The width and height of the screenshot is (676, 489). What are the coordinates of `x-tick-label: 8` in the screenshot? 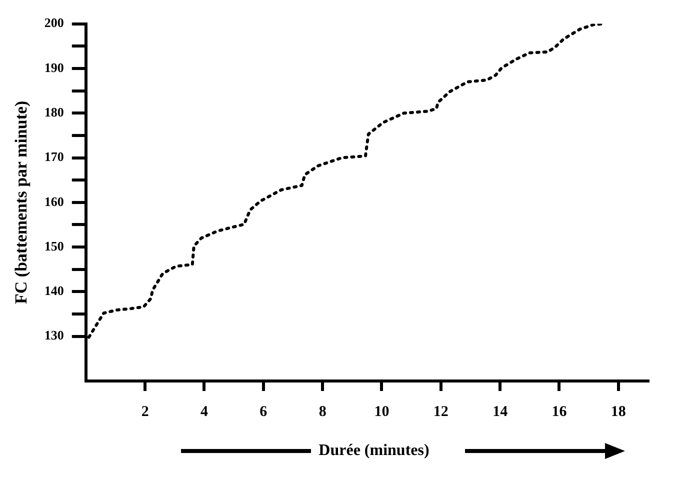 It's located at (322, 412).